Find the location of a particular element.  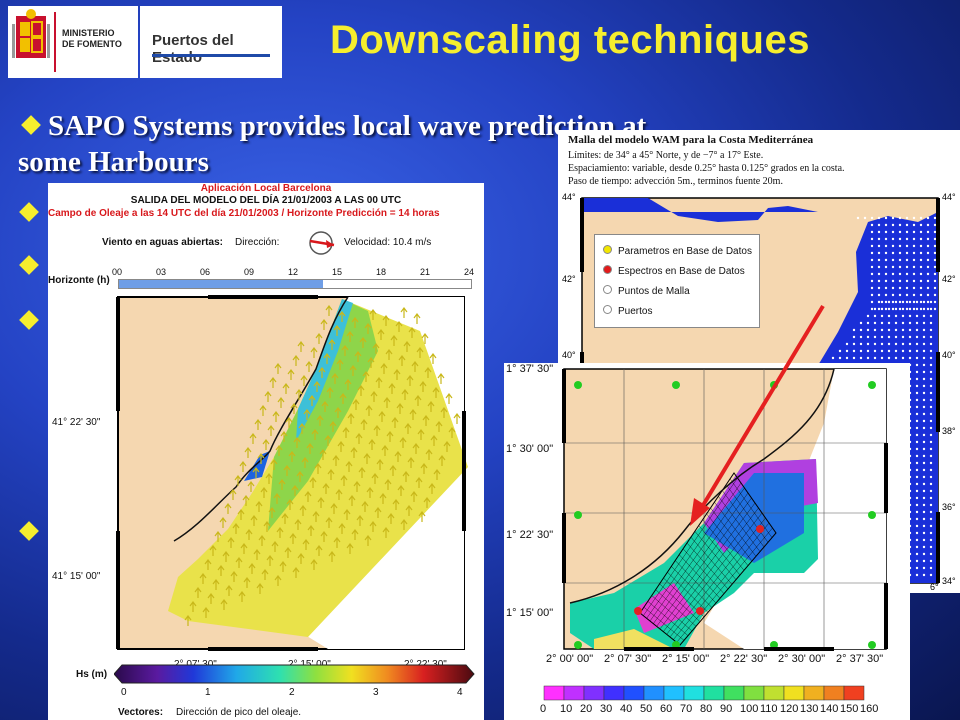

inset-lon-tick: 2° 07' 30" is located at coordinates (628, 659).